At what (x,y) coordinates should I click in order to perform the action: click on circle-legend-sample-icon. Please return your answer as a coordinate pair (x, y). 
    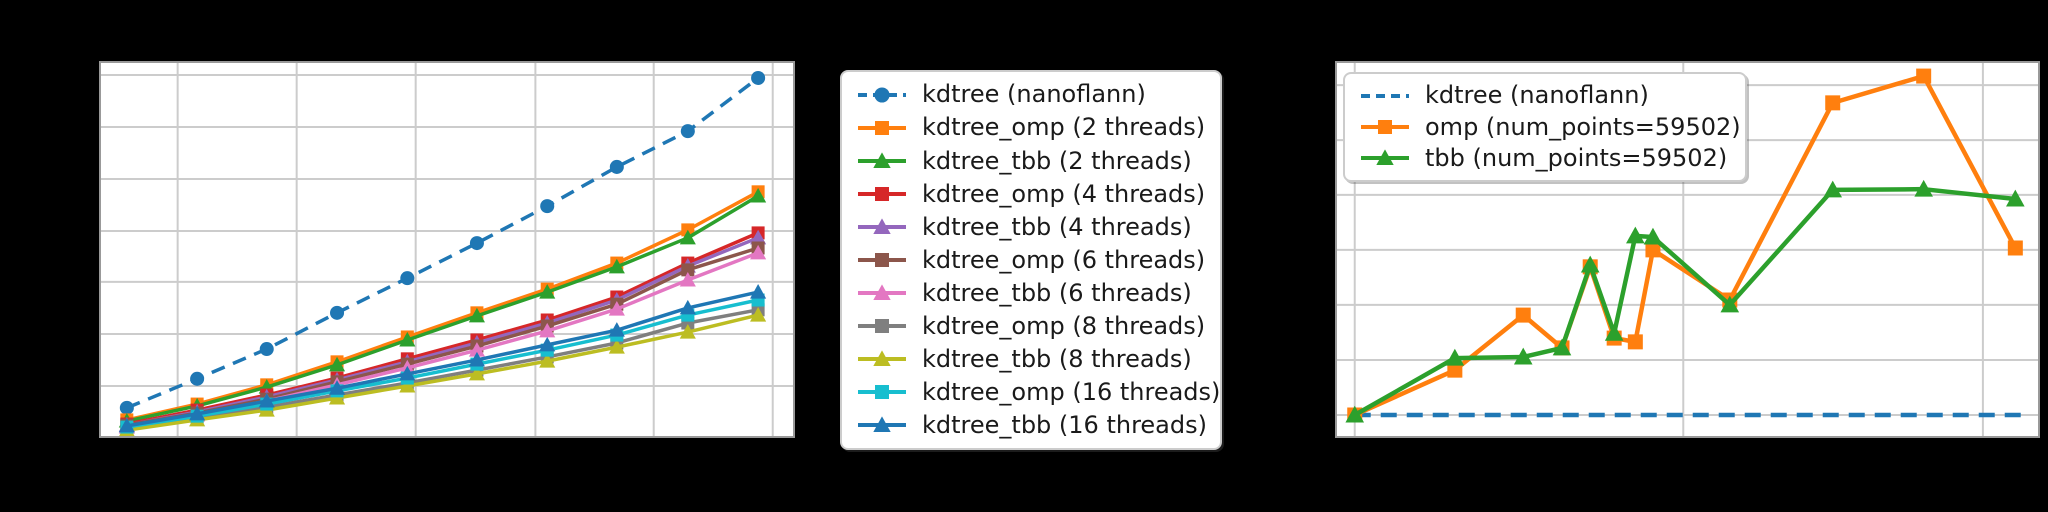
    Looking at the image, I should click on (882, 94).